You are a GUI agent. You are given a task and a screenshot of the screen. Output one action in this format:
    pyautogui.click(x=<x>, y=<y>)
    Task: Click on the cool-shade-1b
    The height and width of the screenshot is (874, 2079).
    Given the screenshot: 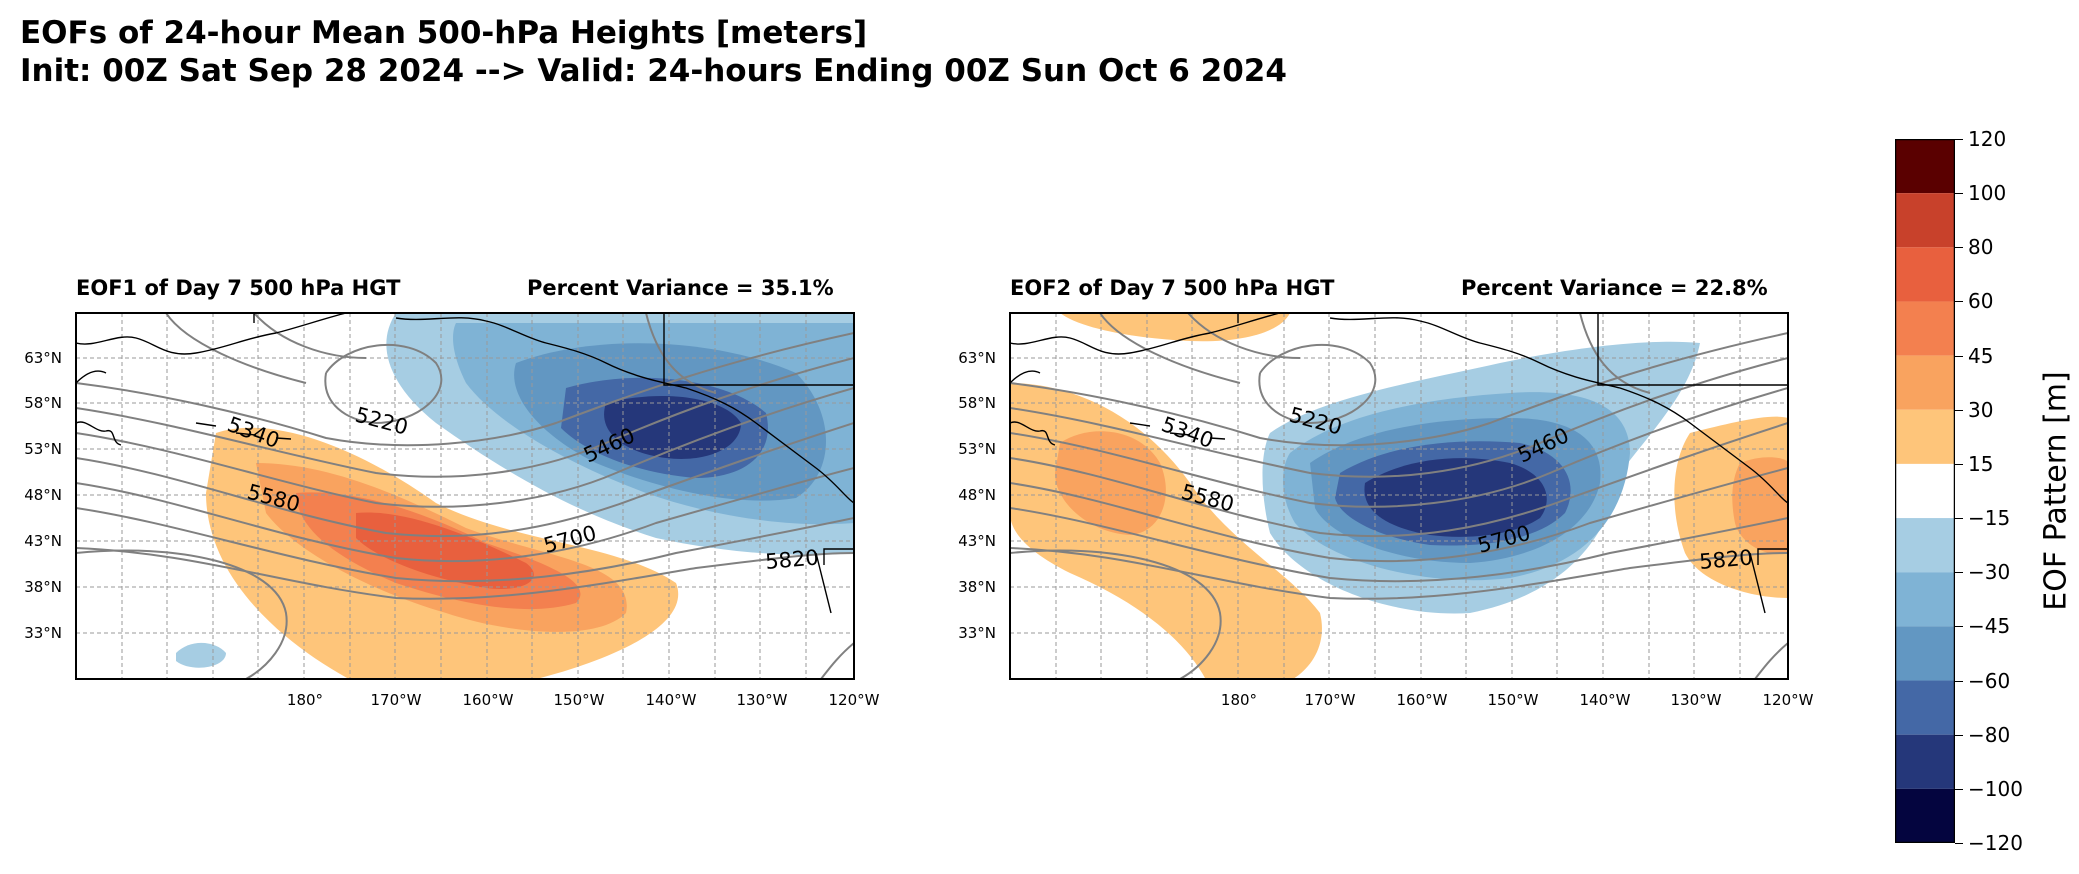 What is the action you would take?
    pyautogui.click(x=201, y=655)
    